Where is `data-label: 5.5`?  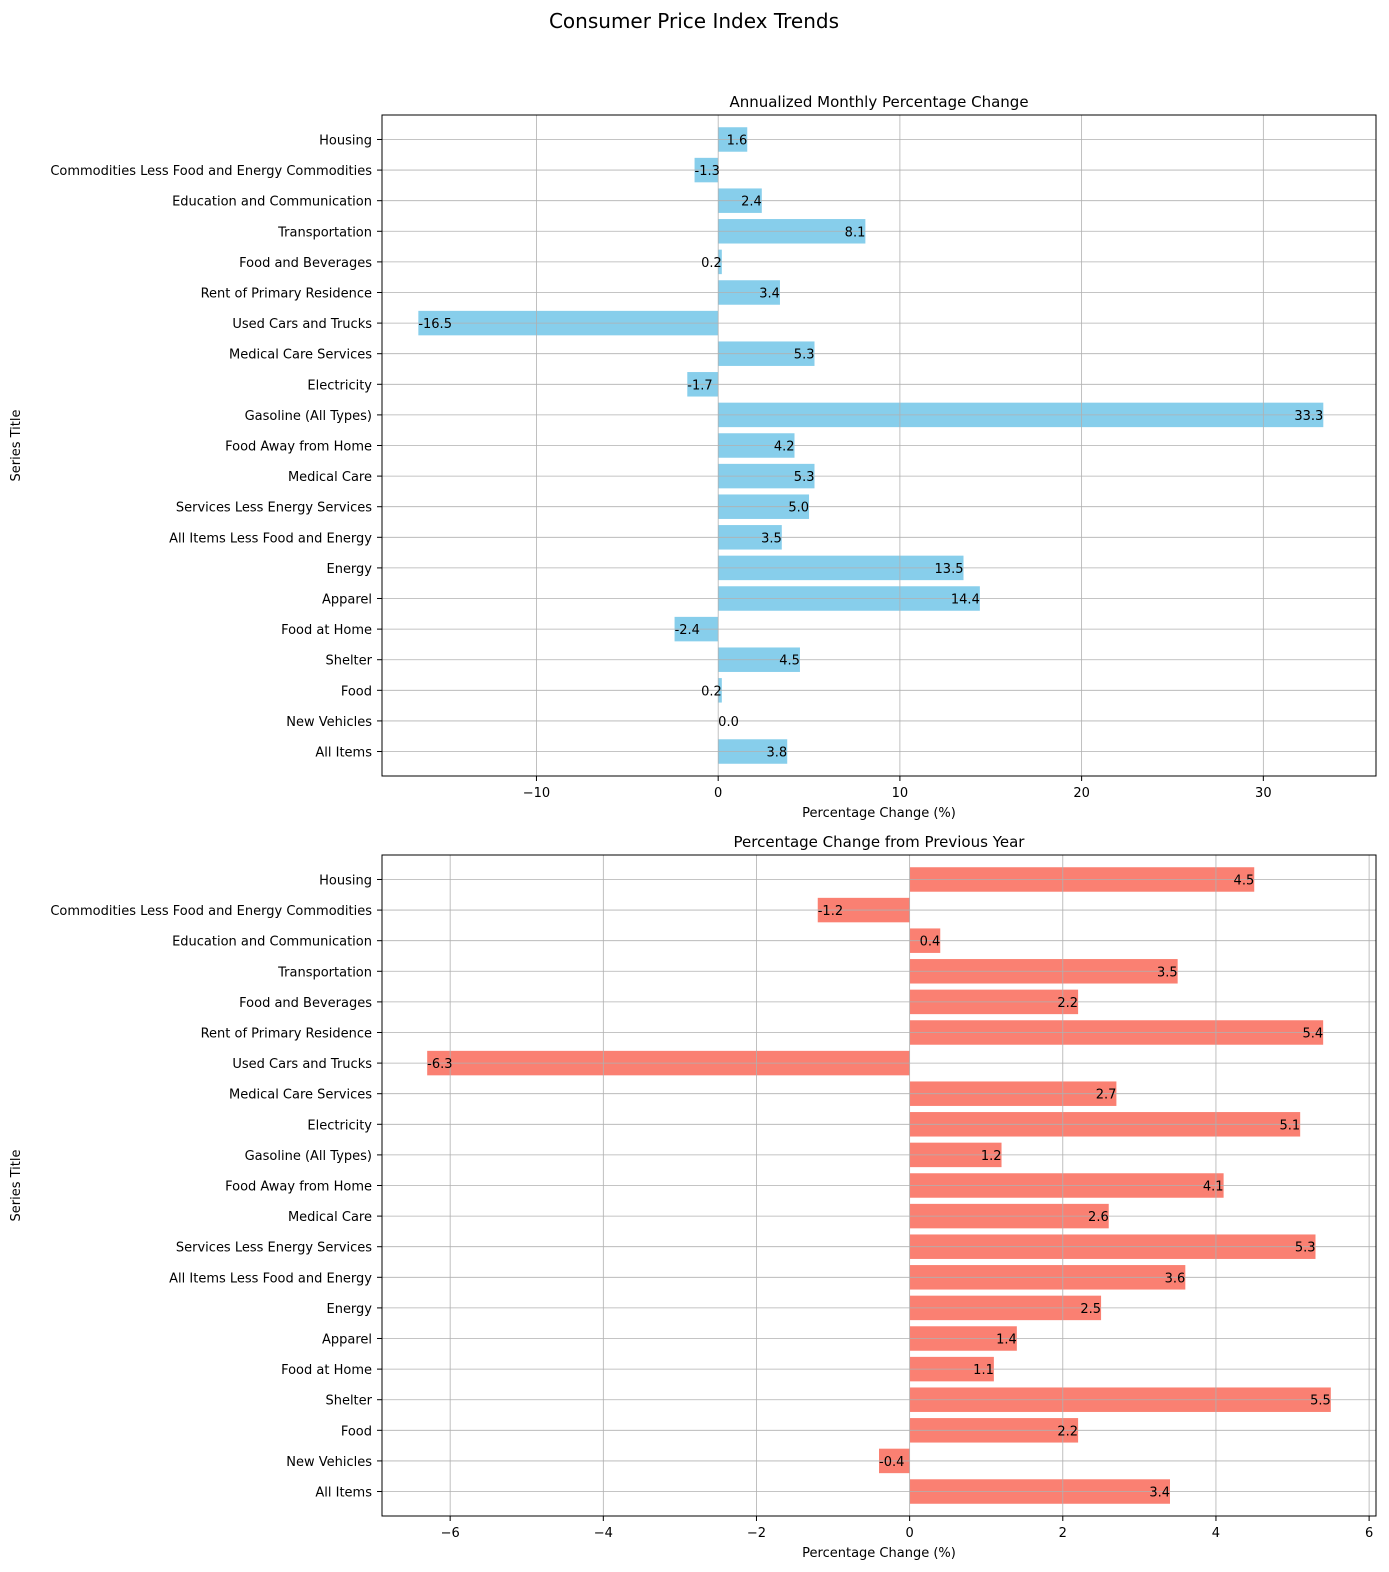
data-label: 5.5 is located at coordinates (1320, 1401).